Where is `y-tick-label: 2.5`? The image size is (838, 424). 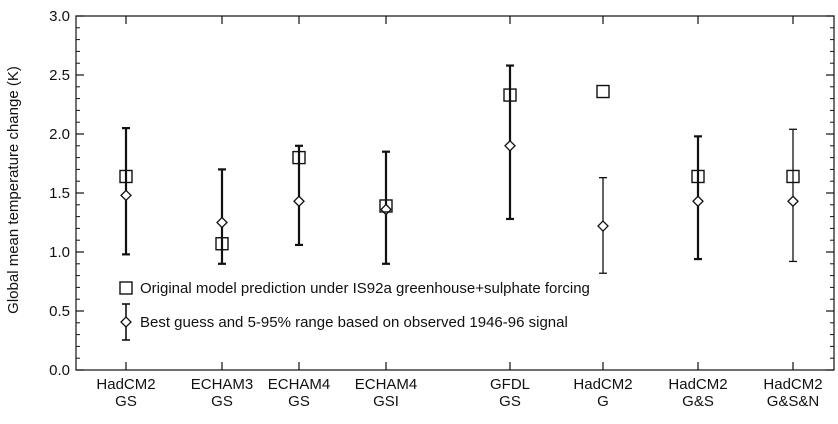 y-tick-label: 2.5 is located at coordinates (59, 75).